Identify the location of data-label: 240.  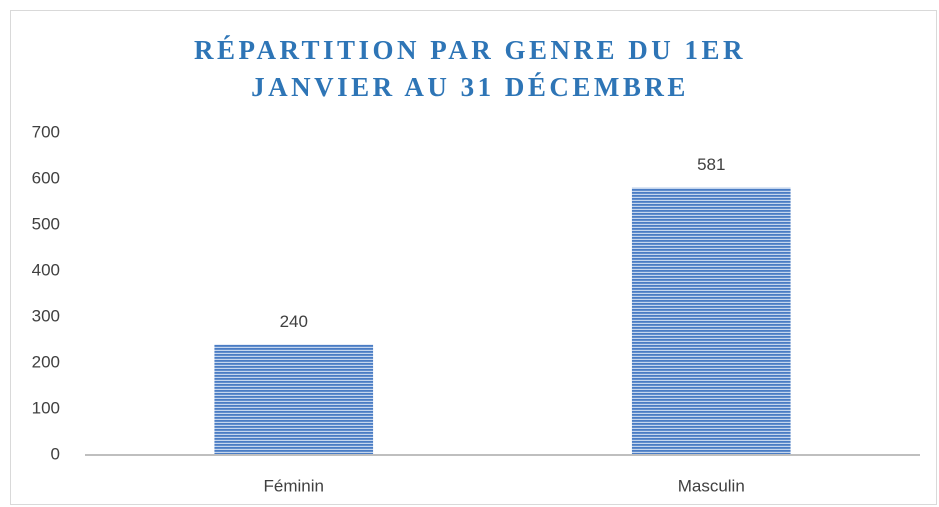
(294, 321).